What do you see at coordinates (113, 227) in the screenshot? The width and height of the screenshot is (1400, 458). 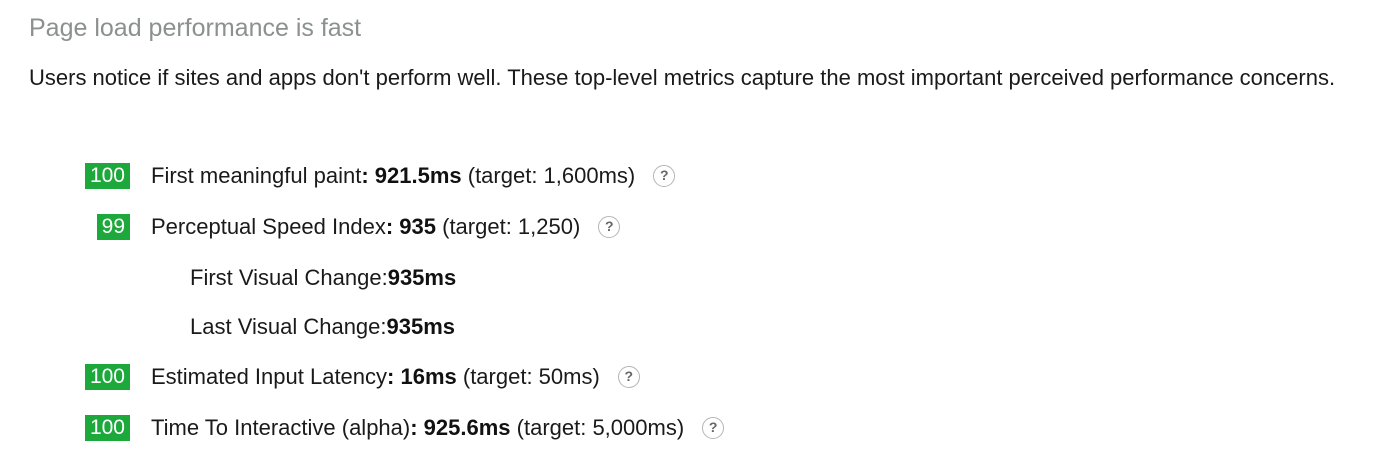 I see `score-badge: 99` at bounding box center [113, 227].